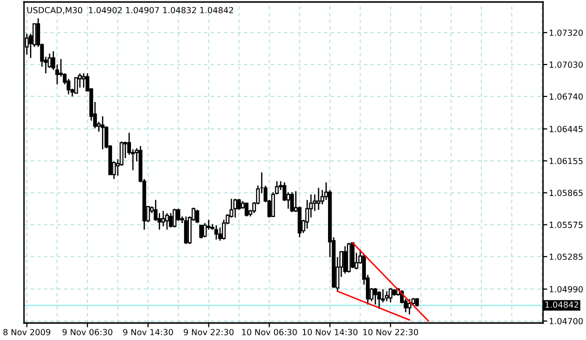 The height and width of the screenshot is (340, 586). I want to click on y-tick-label: 1.07030, so click(566, 65).